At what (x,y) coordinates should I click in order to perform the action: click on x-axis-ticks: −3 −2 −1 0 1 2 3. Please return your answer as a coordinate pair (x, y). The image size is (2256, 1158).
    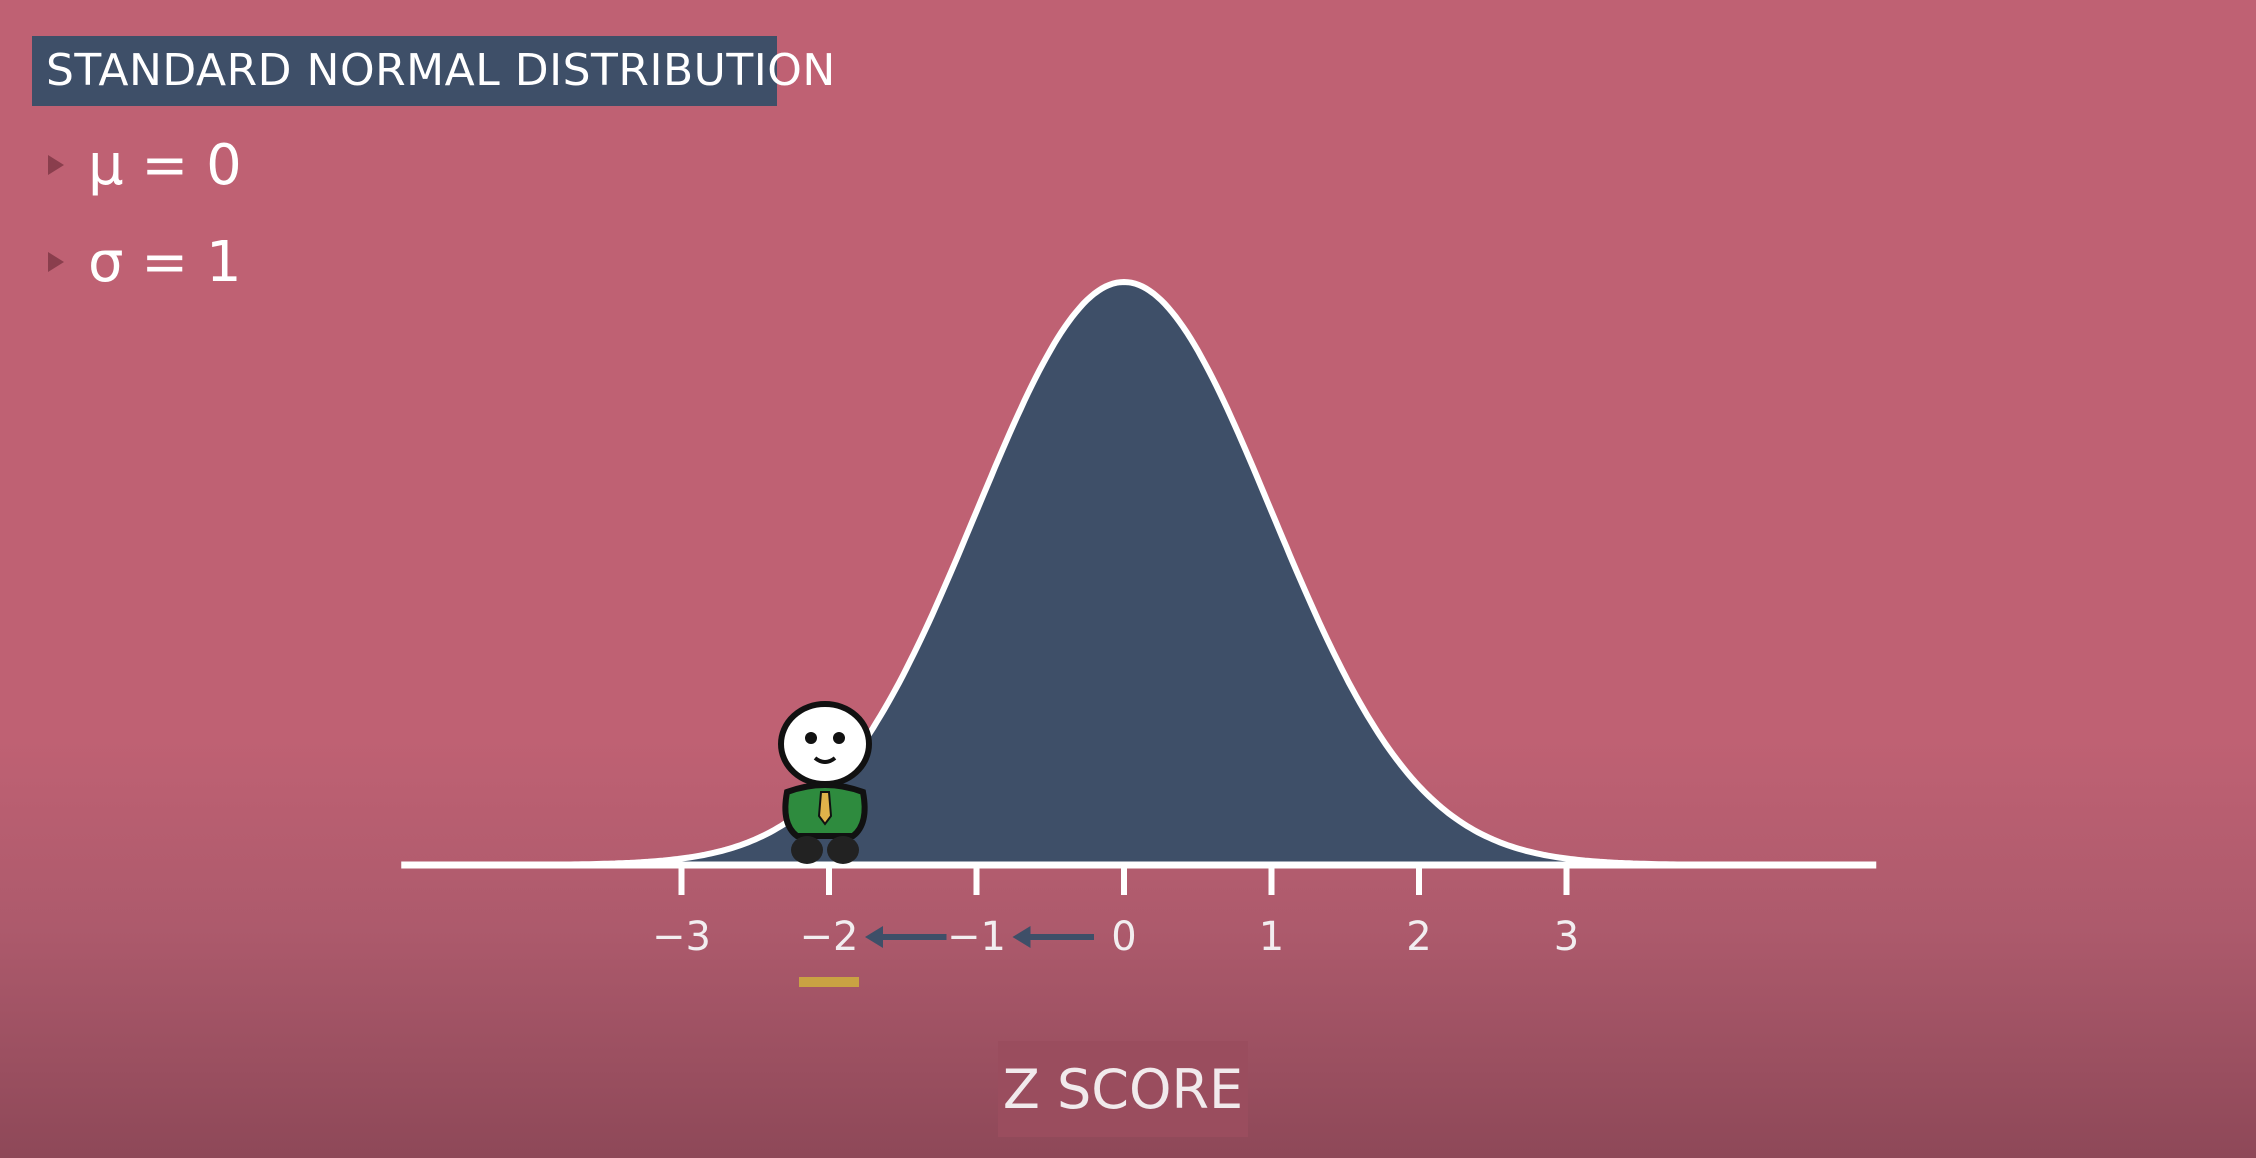
    Looking at the image, I should click on (1115, 912).